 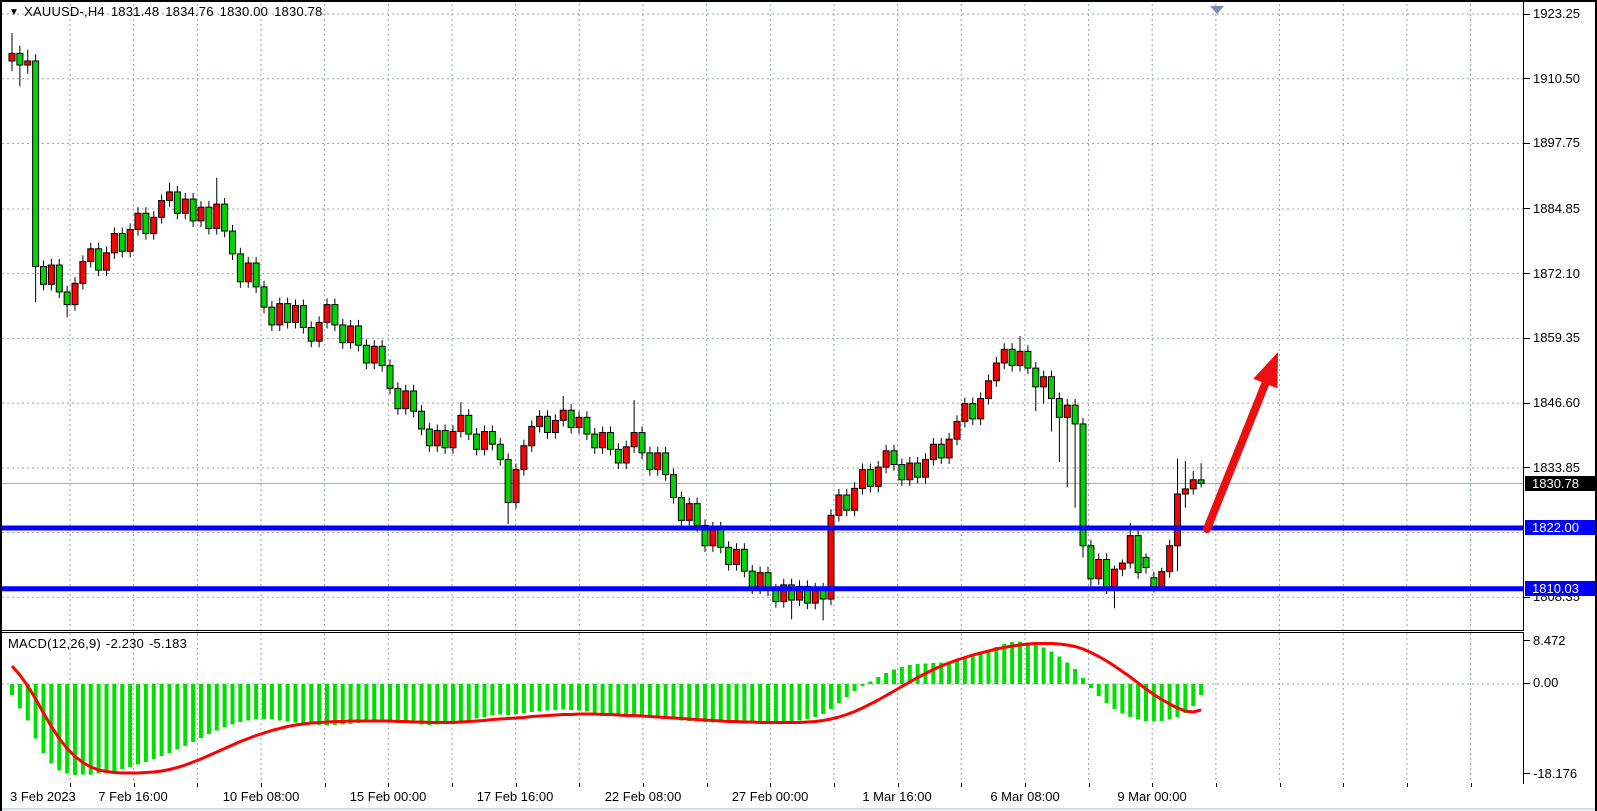 What do you see at coordinates (1527, 143) in the screenshot?
I see `price-tick-1897.75-tick` at bounding box center [1527, 143].